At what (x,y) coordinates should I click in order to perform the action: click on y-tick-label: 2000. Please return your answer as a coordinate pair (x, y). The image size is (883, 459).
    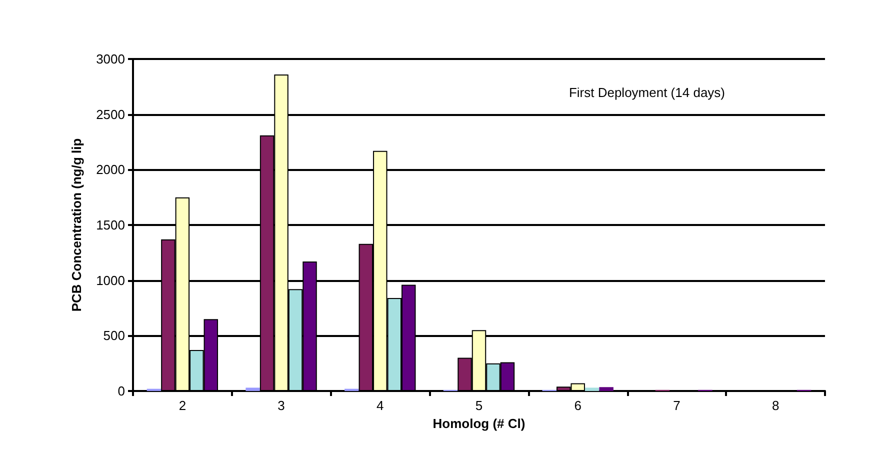
    Looking at the image, I should click on (110, 170).